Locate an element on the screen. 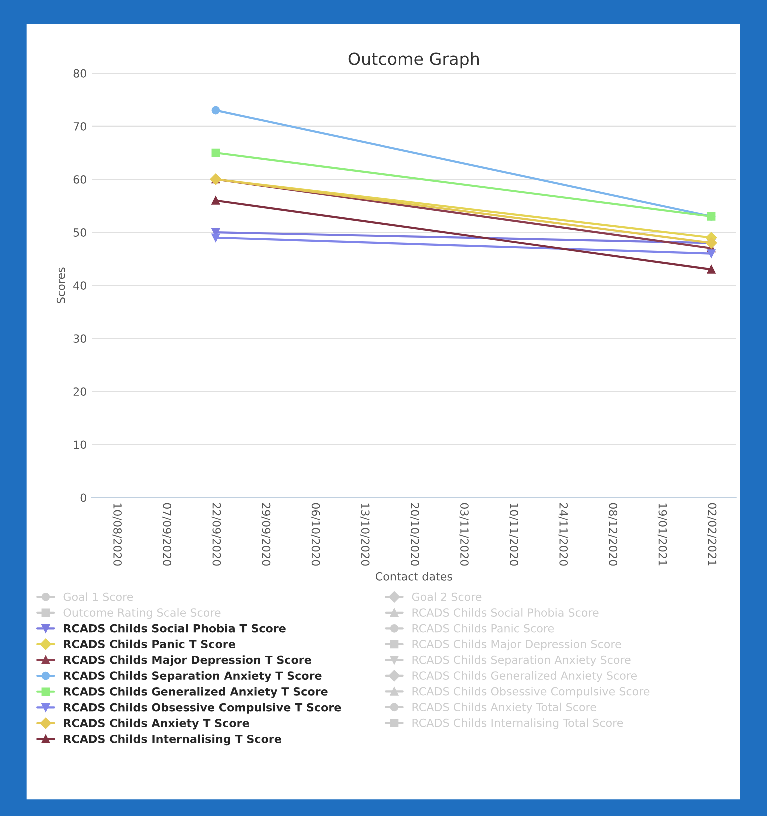  x-axis-title: Contact dates is located at coordinates (414, 576).